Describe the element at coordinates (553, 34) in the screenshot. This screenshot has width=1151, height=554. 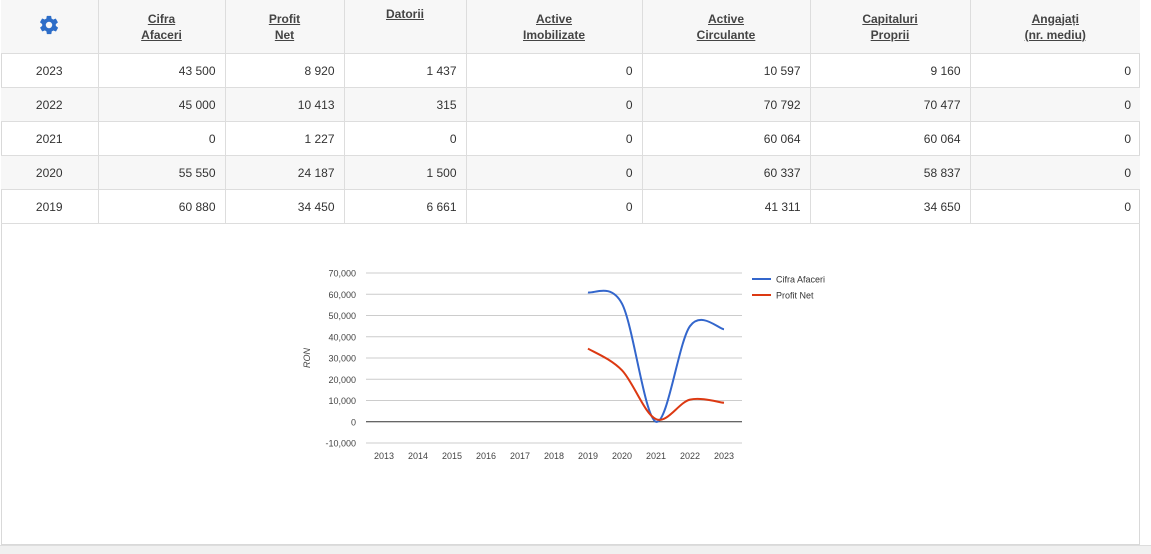
I see `col-header-line2: Imobilizate` at that location.